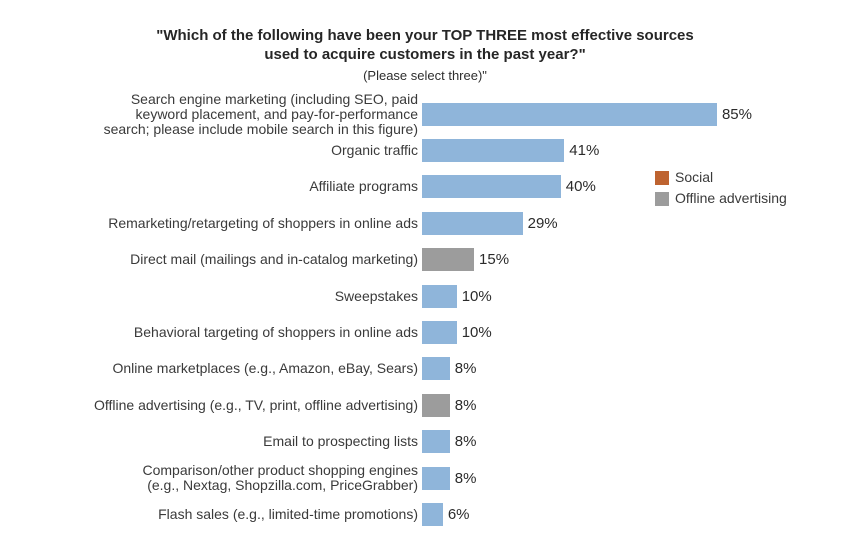  What do you see at coordinates (721, 177) in the screenshot?
I see `legend-item: Social` at bounding box center [721, 177].